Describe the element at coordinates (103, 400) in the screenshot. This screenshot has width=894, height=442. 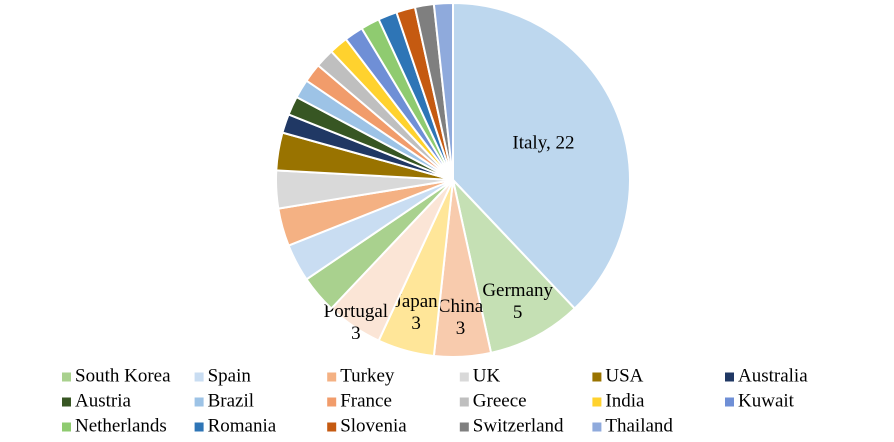
I see `legend-label: Austria` at that location.